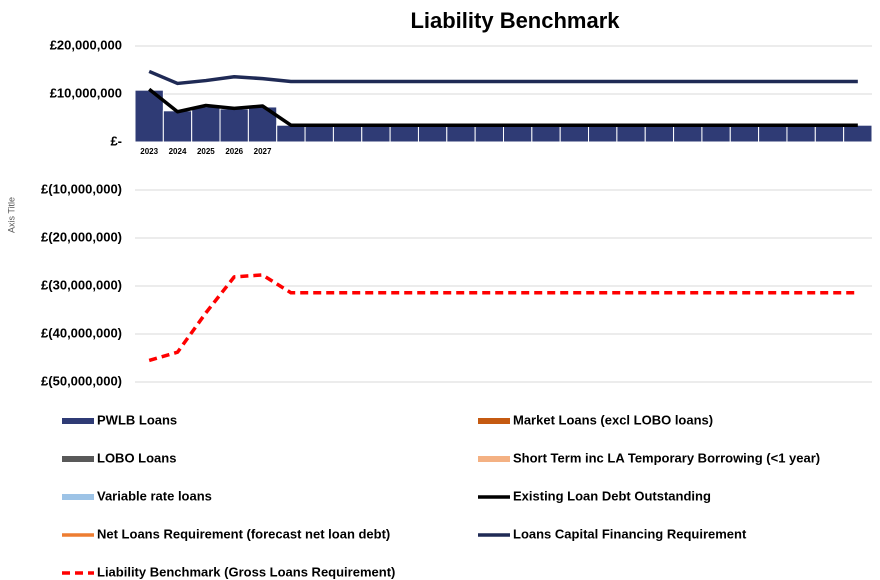 The image size is (880, 580). Describe the element at coordinates (116, 140) in the screenshot. I see `y-tick-label: £-` at that location.